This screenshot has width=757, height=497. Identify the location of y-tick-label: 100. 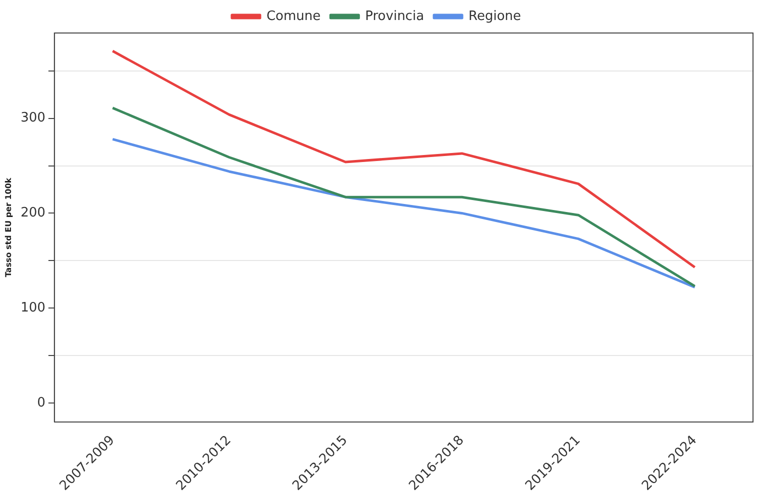
(33, 308).